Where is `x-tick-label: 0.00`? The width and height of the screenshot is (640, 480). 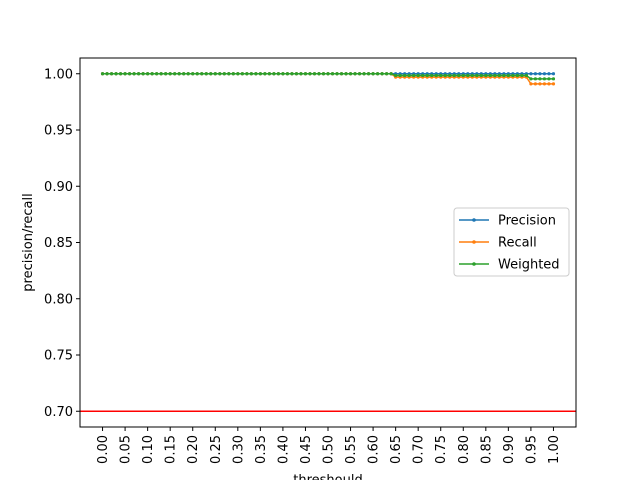 x-tick-label: 0.00 is located at coordinates (103, 449).